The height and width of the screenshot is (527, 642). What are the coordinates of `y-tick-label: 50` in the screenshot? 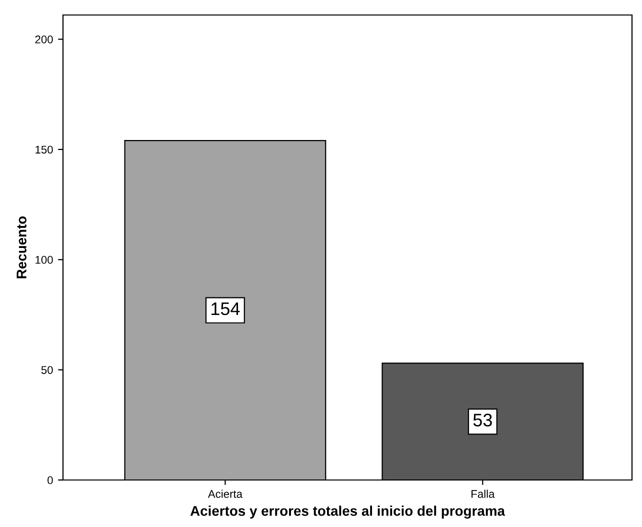 It's located at (47, 370).